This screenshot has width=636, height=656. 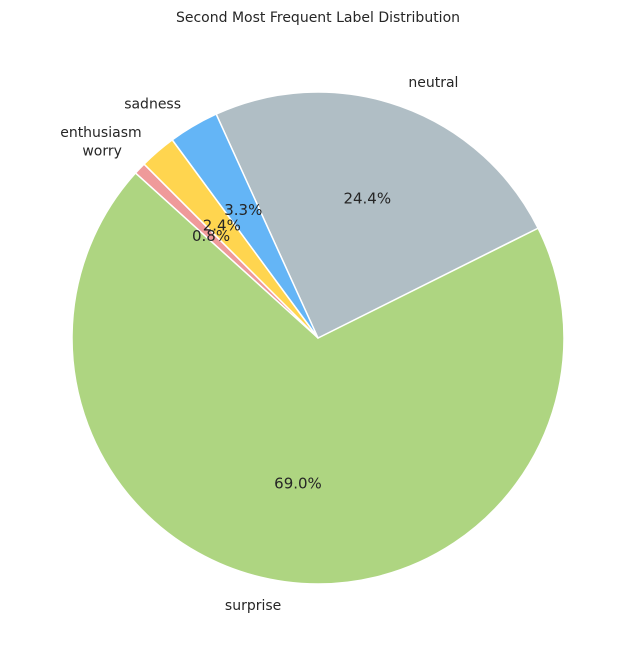 What do you see at coordinates (231, 239) in the screenshot?
I see `pie-slice-enthusiasm` at bounding box center [231, 239].